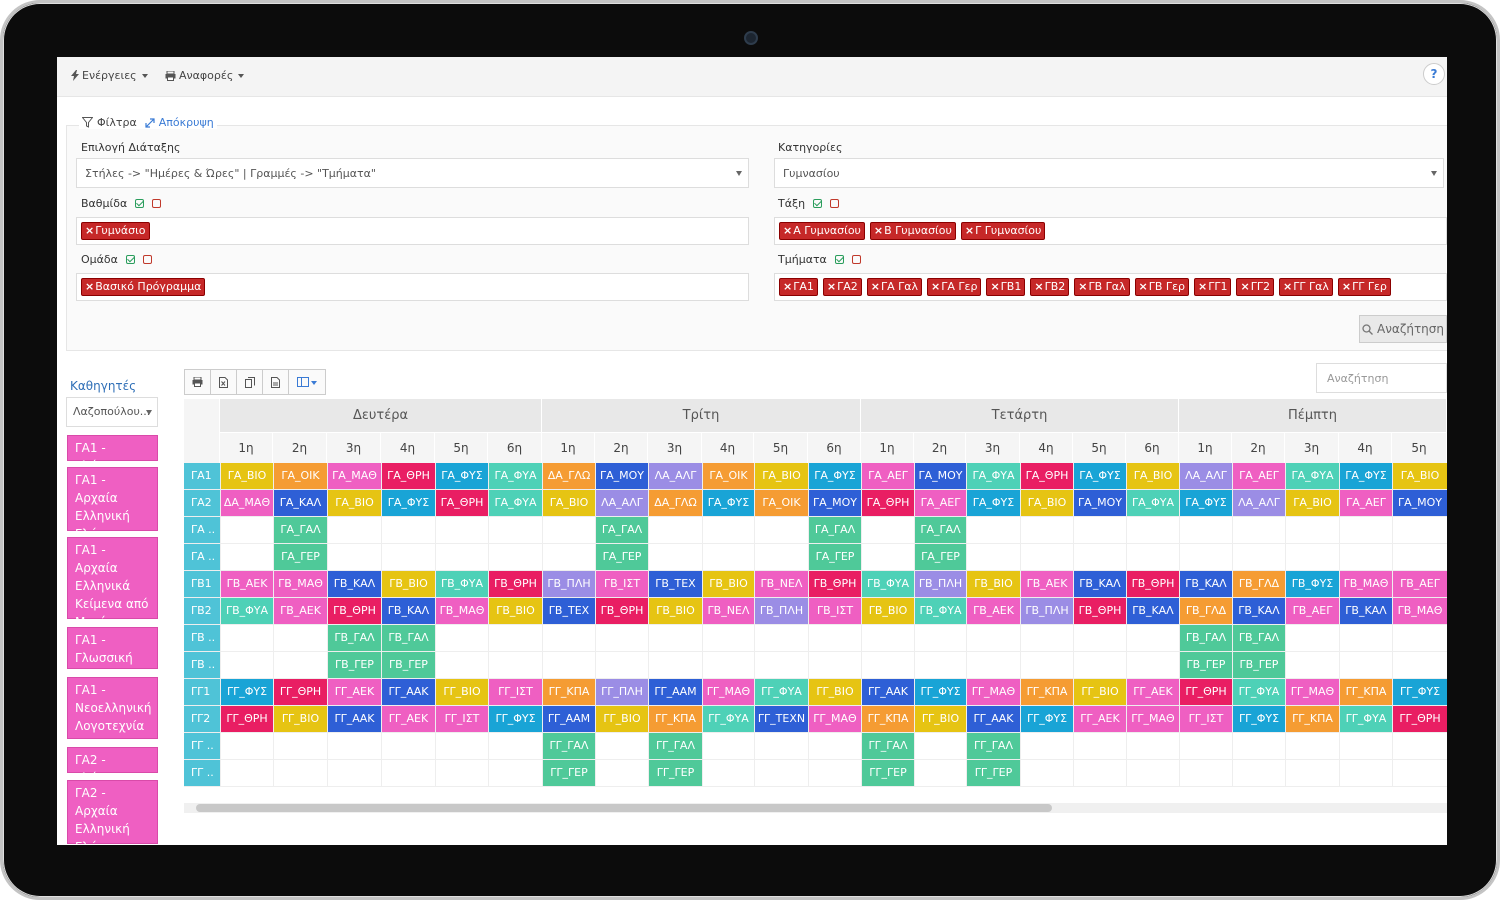 Image resolution: width=1500 pixels, height=900 pixels. I want to click on level-tags: ×Γυμνάσιο, so click(412, 231).